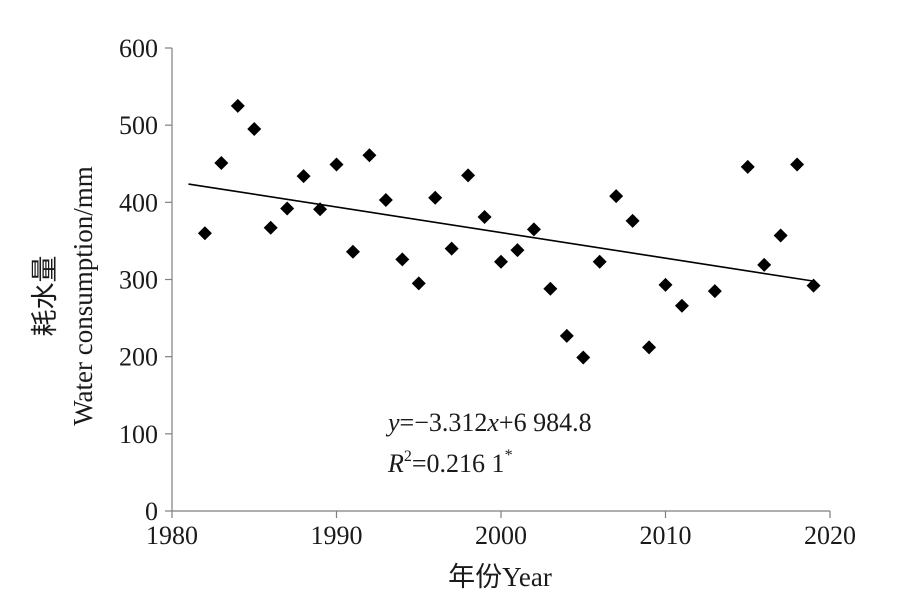 This screenshot has height=614, width=898. Describe the element at coordinates (666, 535) in the screenshot. I see `x-tick-label: 2010` at that location.